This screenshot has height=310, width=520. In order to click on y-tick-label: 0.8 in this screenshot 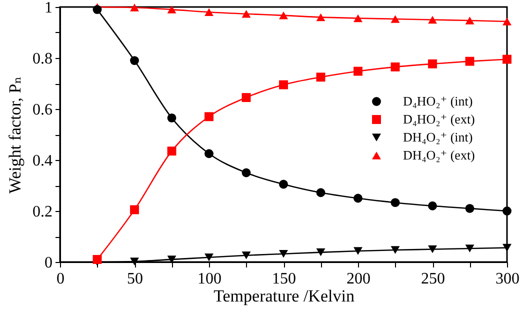, I will do `click(42, 59)`.